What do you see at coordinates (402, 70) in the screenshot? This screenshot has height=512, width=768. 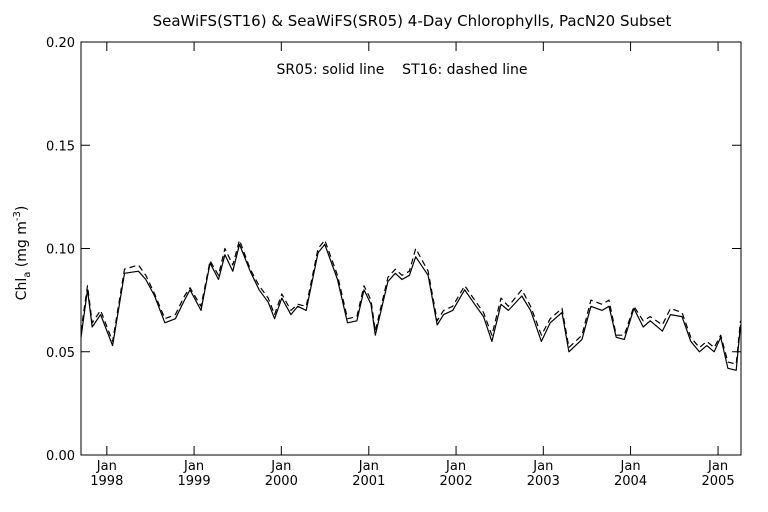 I see `legend-annotation: SR05: solid line ST16: dashed line` at bounding box center [402, 70].